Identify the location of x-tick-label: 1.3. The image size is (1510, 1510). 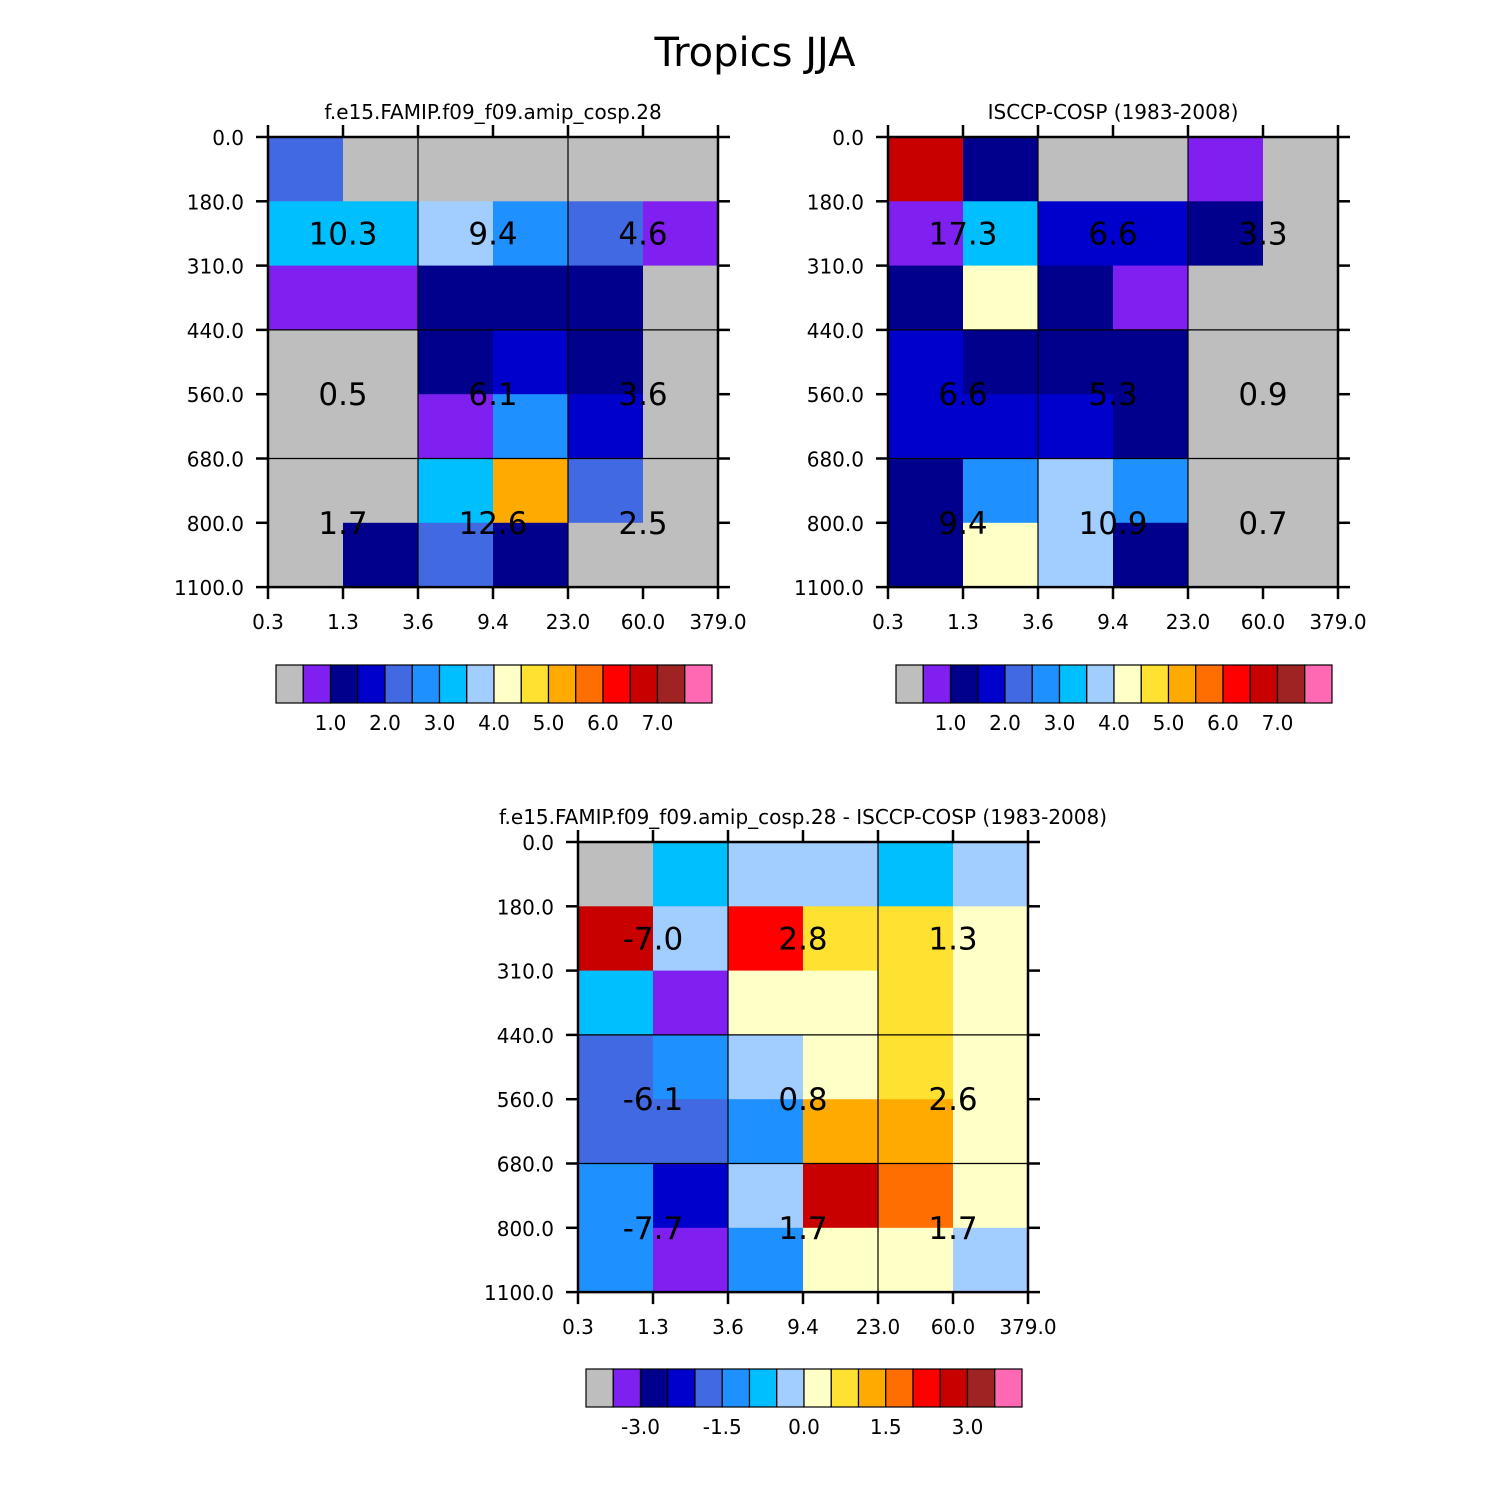
(343, 622).